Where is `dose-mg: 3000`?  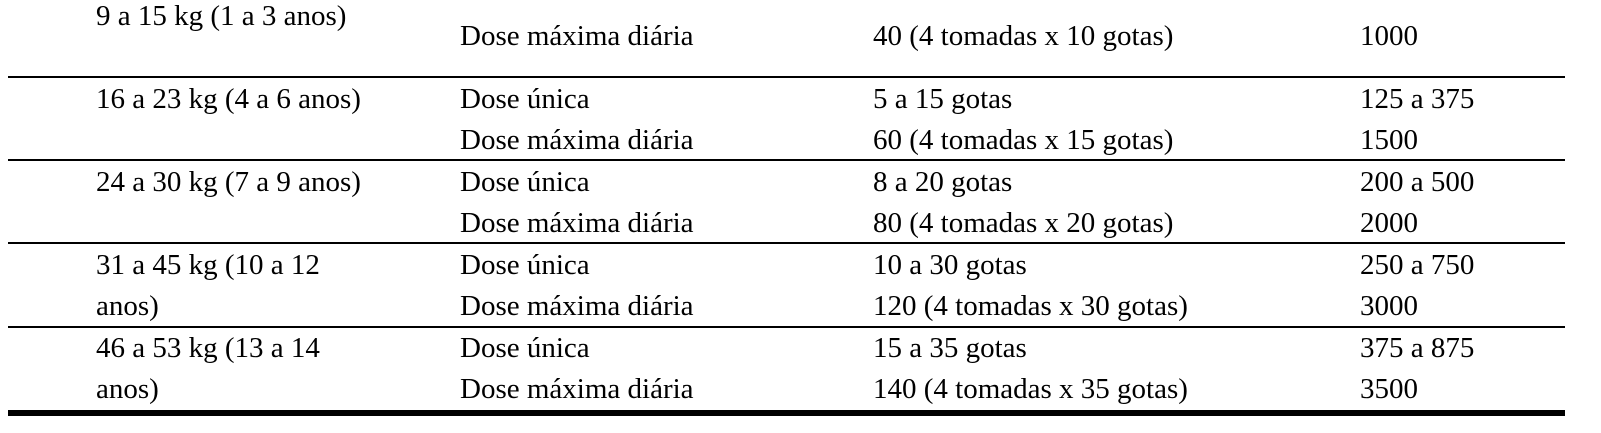
dose-mg: 3000 is located at coordinates (1389, 306).